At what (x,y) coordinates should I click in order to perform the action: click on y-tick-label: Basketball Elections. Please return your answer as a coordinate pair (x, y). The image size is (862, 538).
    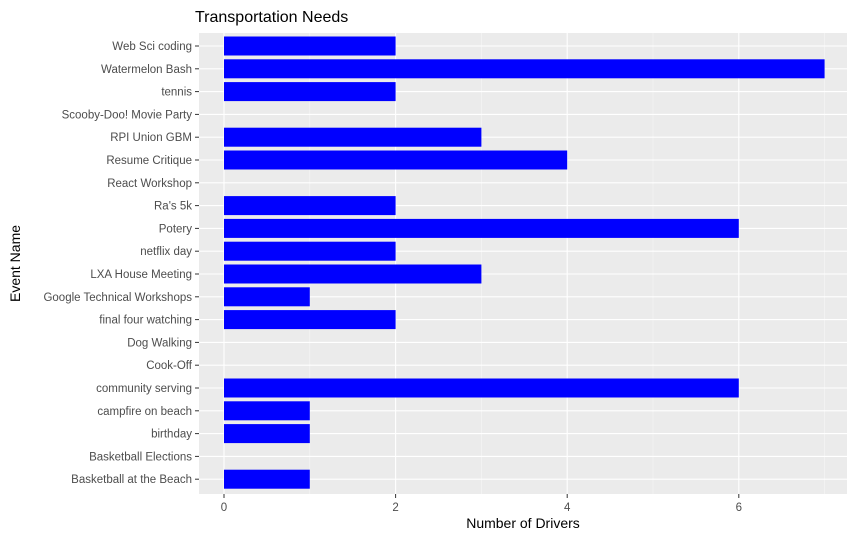
    Looking at the image, I should click on (140, 457).